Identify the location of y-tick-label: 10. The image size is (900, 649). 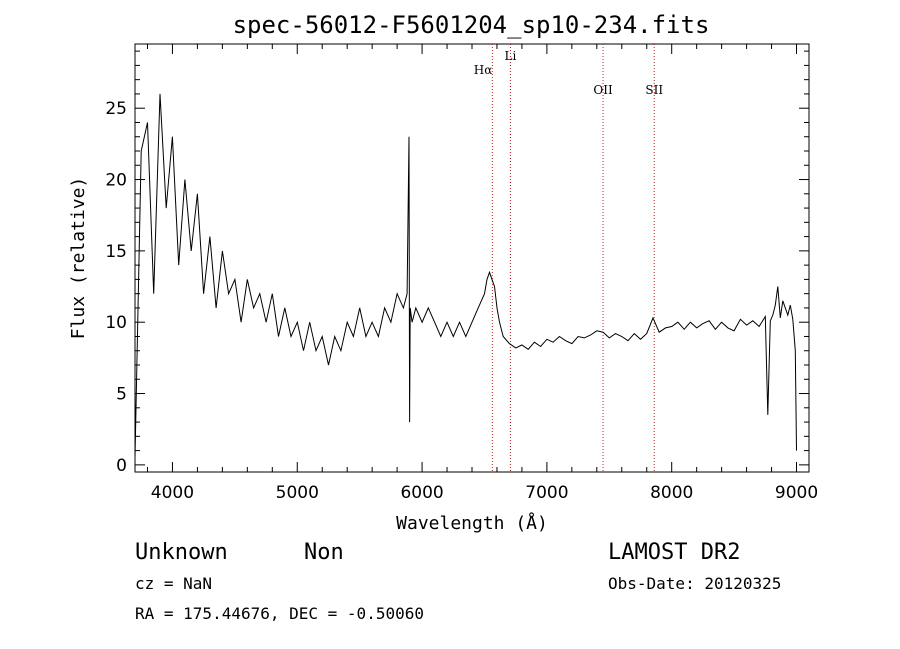
(116, 323).